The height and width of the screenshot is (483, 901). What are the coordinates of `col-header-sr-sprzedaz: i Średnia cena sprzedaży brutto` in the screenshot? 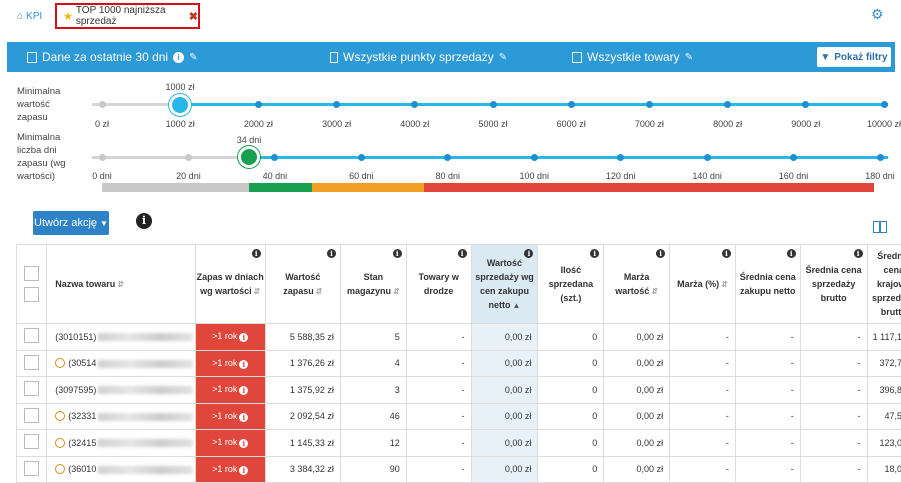 It's located at (833, 284).